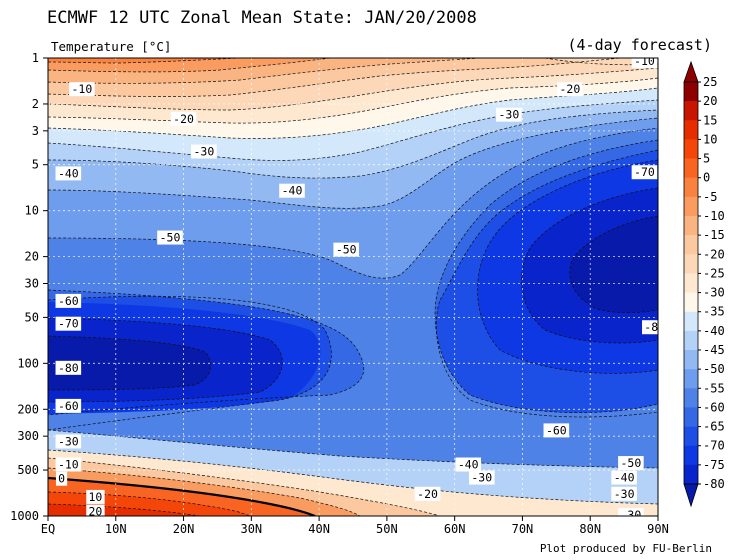  What do you see at coordinates (658, 529) in the screenshot?
I see `x-tick-label: 90N` at bounding box center [658, 529].